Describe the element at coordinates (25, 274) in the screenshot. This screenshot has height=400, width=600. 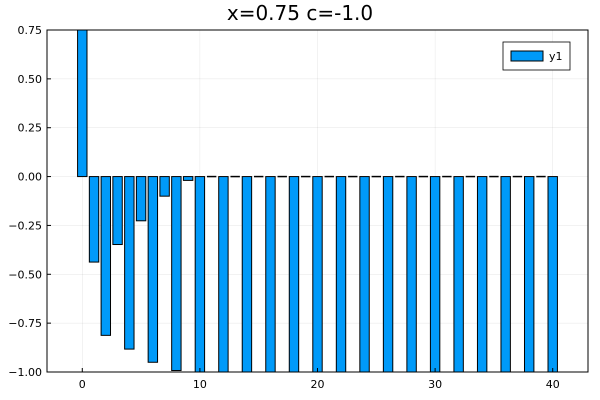
I see `y-tick-label: −0.50` at that location.